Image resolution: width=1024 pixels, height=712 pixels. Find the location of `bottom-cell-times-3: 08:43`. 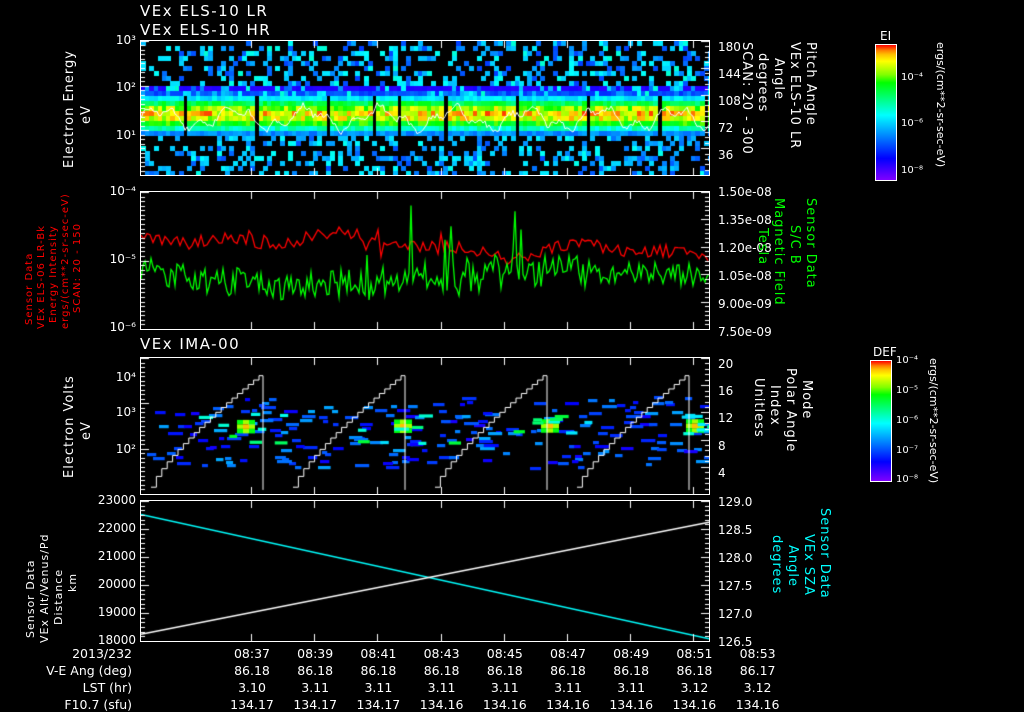

bottom-cell-times-3: 08:43 is located at coordinates (441, 653).